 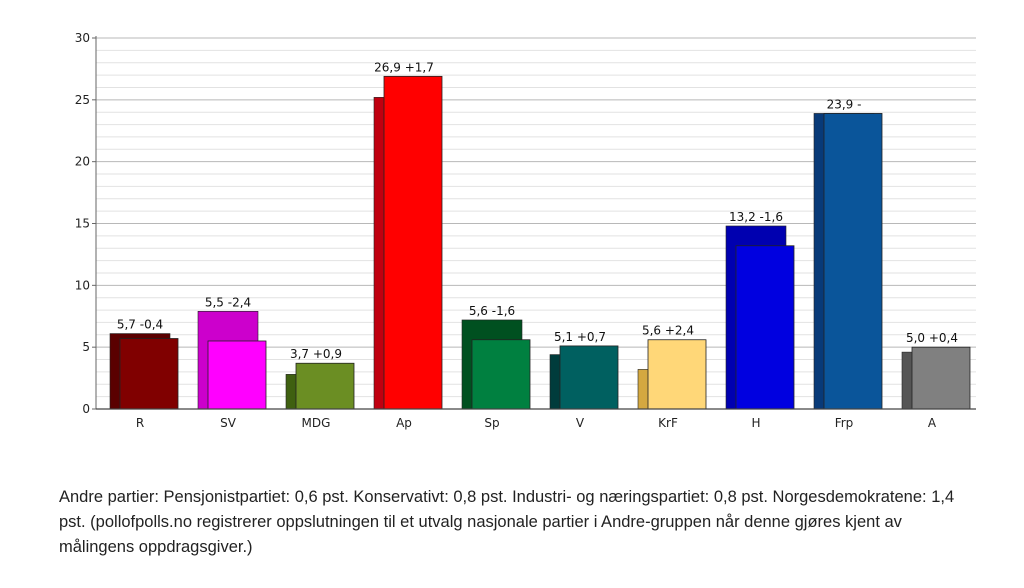 What do you see at coordinates (580, 423) in the screenshot?
I see `x-tick-label-v: V` at bounding box center [580, 423].